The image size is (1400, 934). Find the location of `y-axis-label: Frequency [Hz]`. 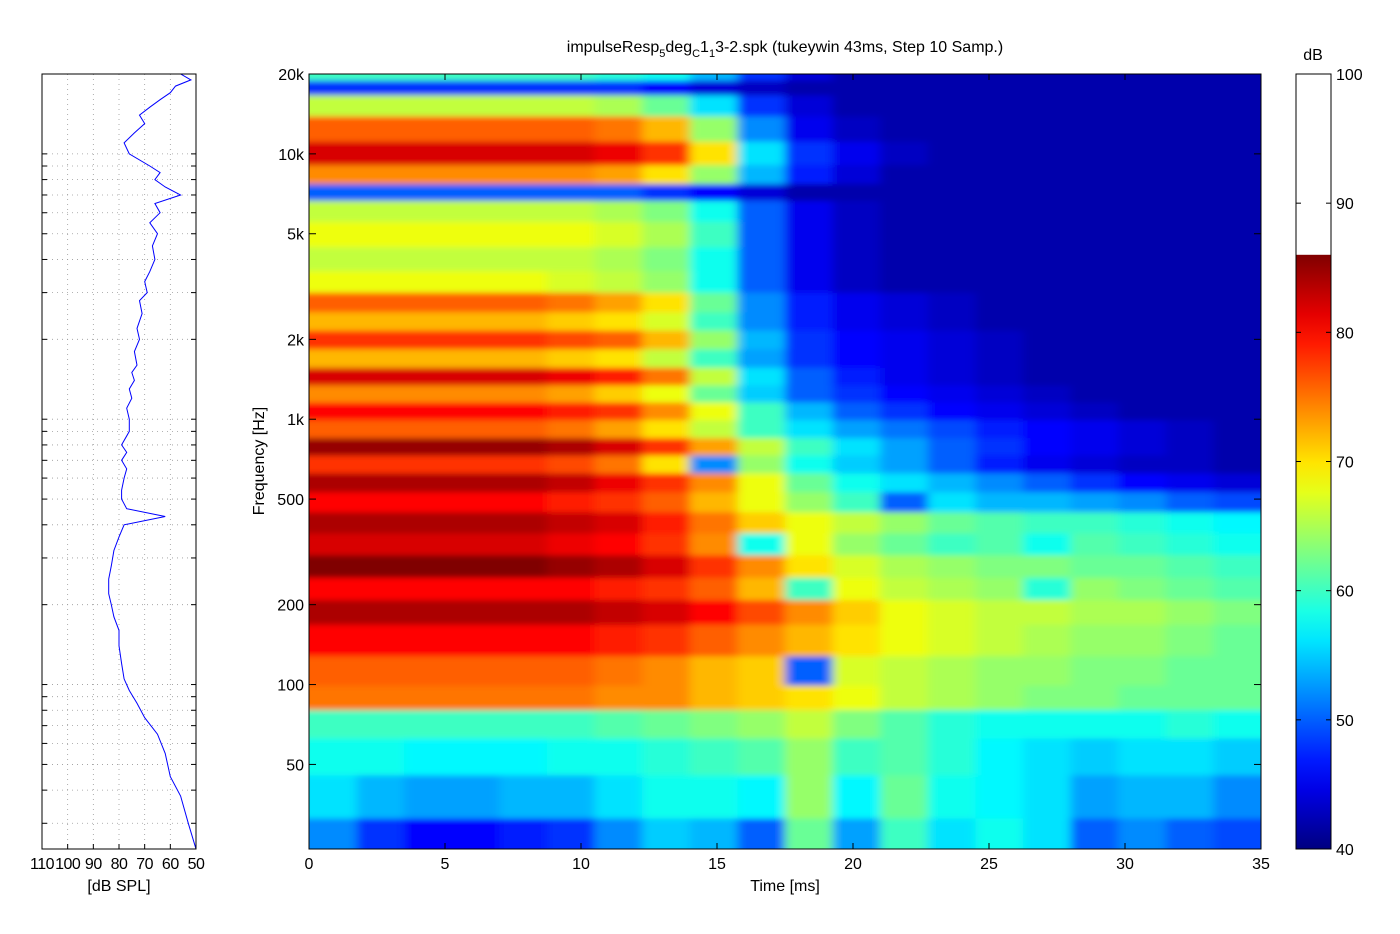

y-axis-label: Frequency [Hz] is located at coordinates (259, 461).